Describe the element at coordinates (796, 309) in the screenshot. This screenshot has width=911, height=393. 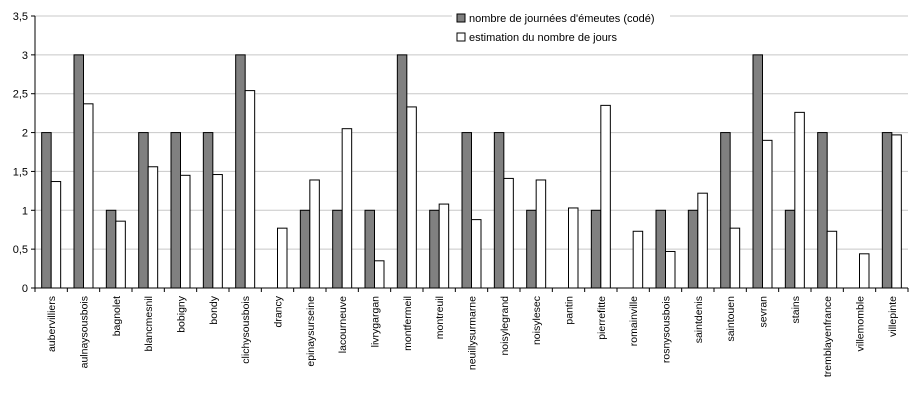
I see `x-category-label: stains` at that location.